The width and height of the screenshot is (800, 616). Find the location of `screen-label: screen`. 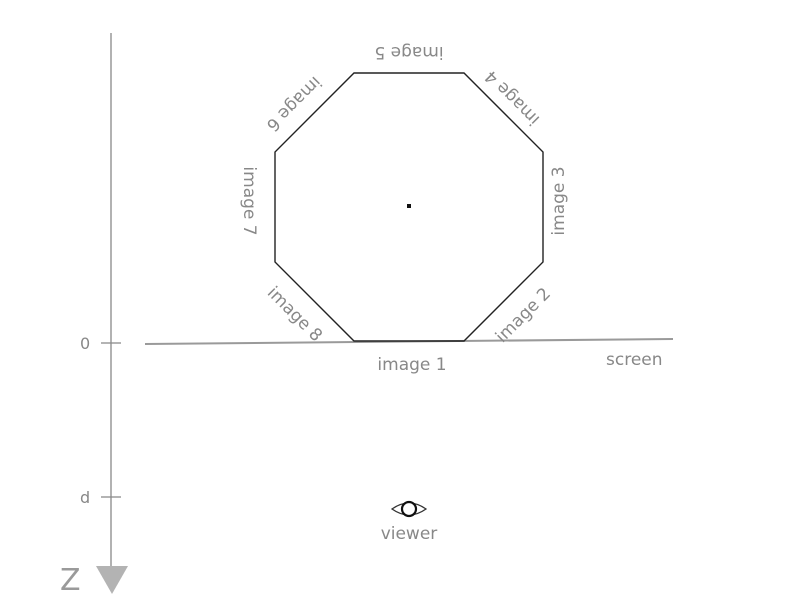

screen-label: screen is located at coordinates (634, 360).